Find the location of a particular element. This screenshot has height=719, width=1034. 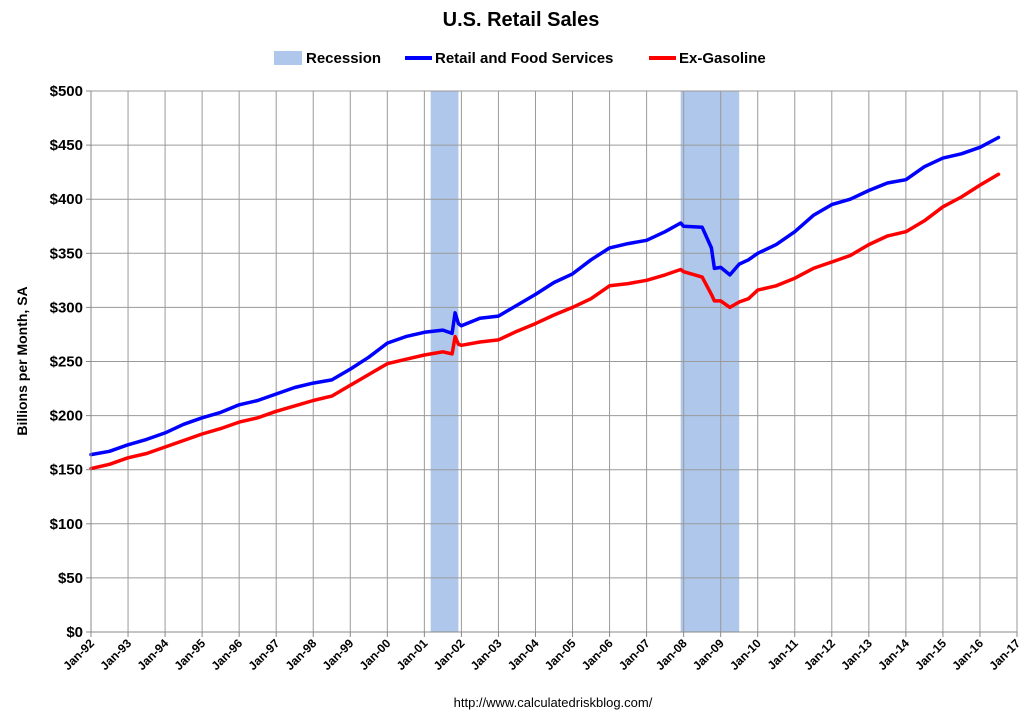

y-tick-label: $300 is located at coordinates (66, 307).